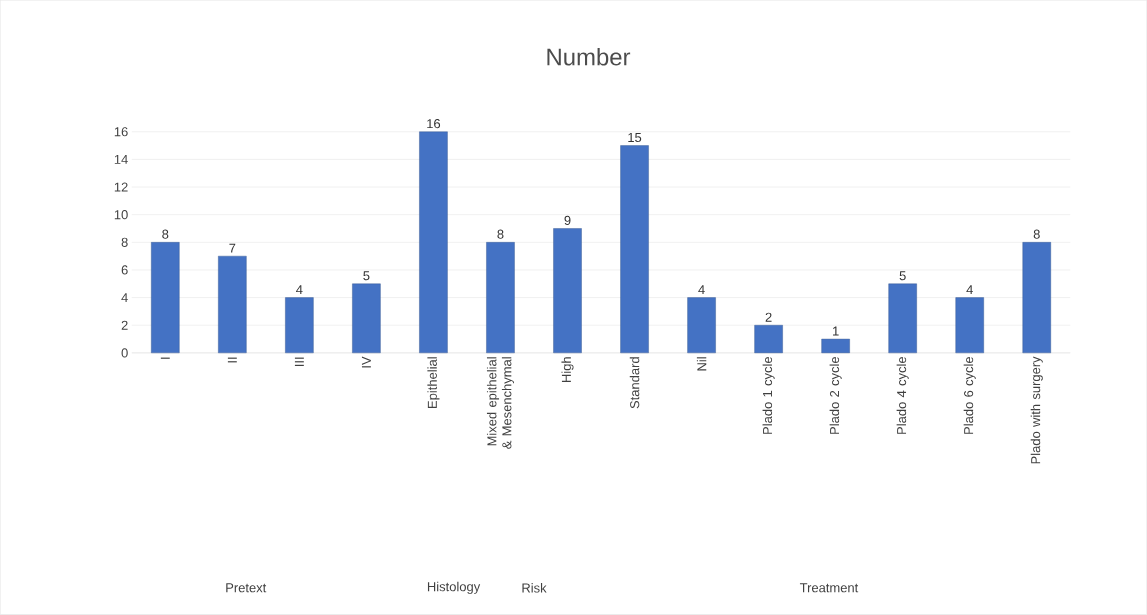  I want to click on chart-title: Number, so click(589, 57).